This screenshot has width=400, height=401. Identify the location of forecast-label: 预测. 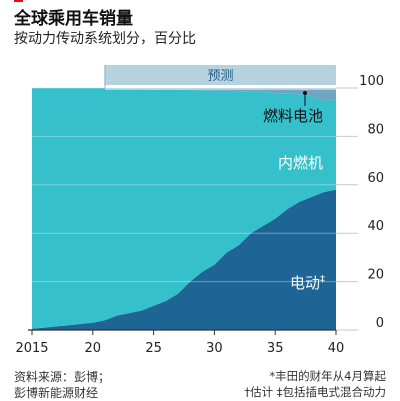
(220, 76).